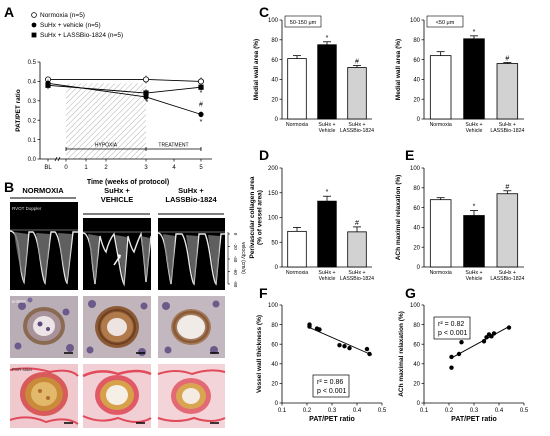 This screenshot has height=436, width=550. What do you see at coordinates (235, 246) in the screenshot?
I see `velocity-tick-label: -20` at bounding box center [235, 246].